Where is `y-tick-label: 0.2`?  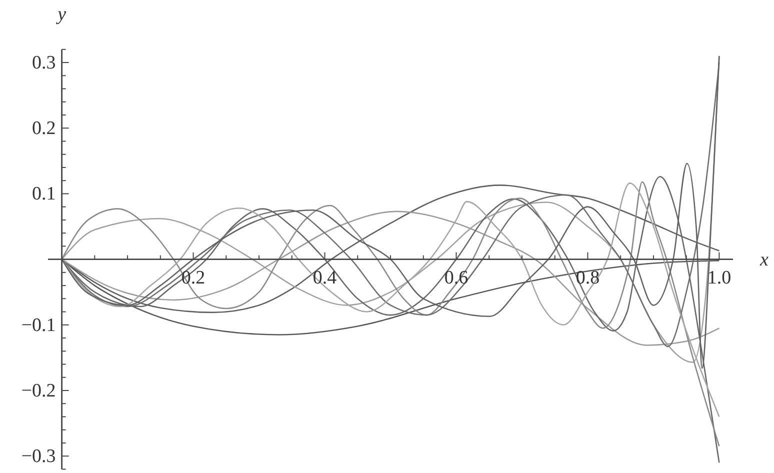
y-tick-label: 0.2 is located at coordinates (44, 129).